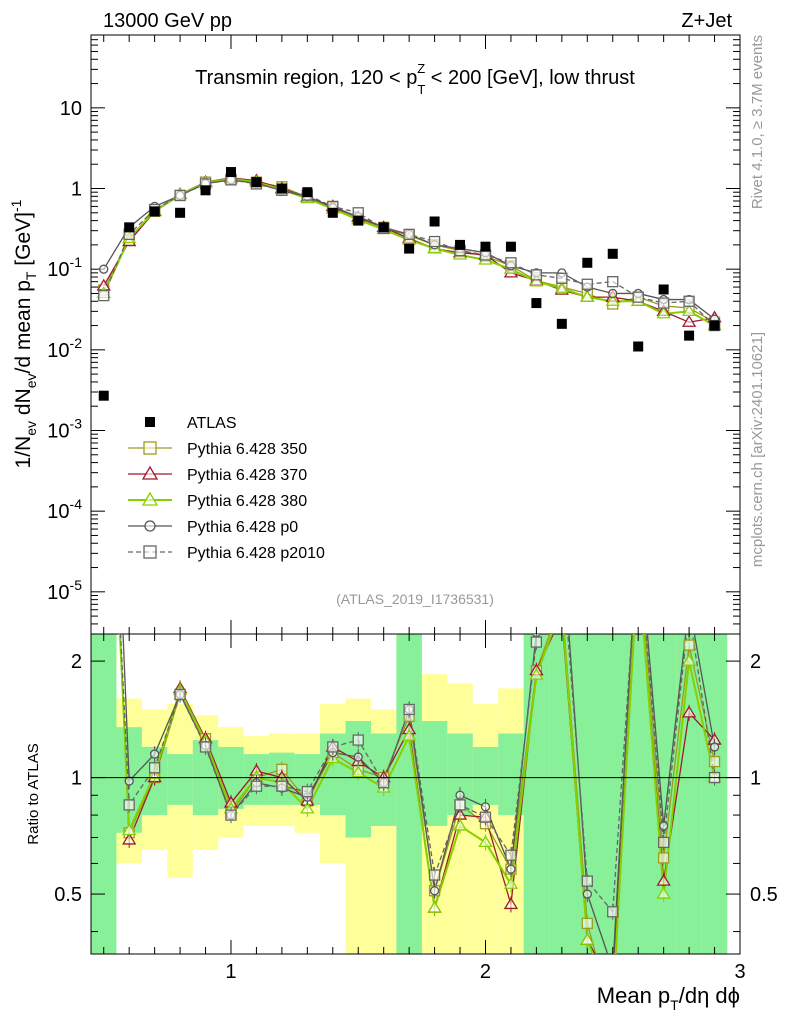 This screenshot has height=1024, width=786. I want to click on ratio-y-tick-label-right: 1, so click(755, 779).